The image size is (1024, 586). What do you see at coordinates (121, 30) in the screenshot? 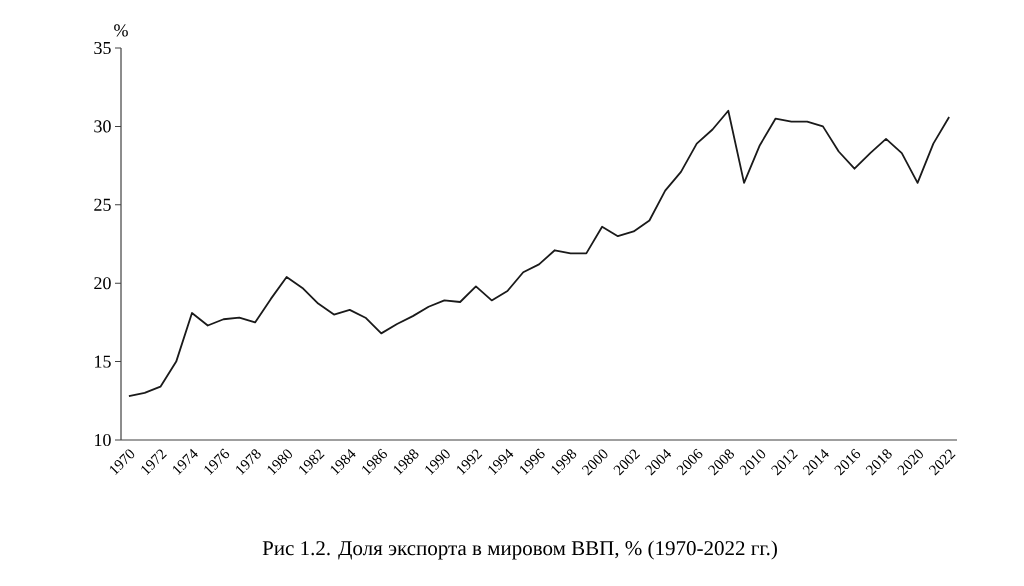
I see `y-axis-title: %` at bounding box center [121, 30].